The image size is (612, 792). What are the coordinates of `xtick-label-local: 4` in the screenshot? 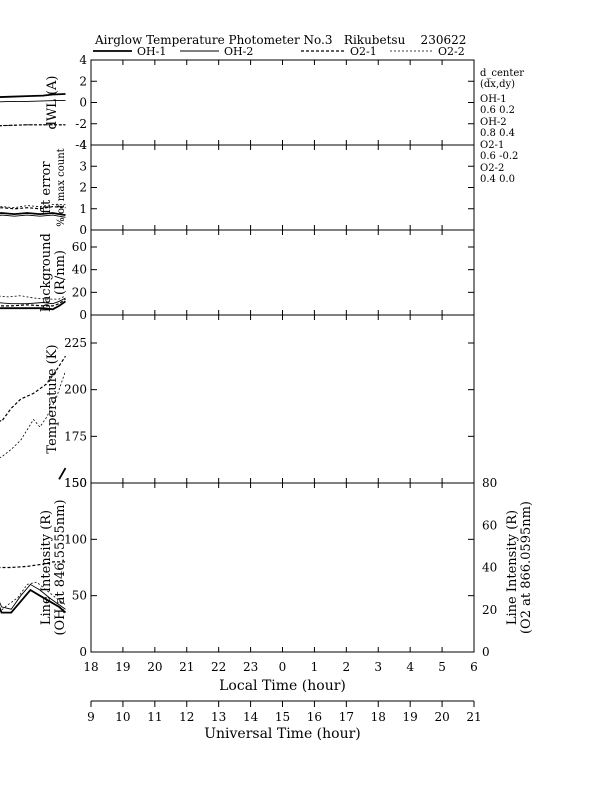 It's located at (410, 667).